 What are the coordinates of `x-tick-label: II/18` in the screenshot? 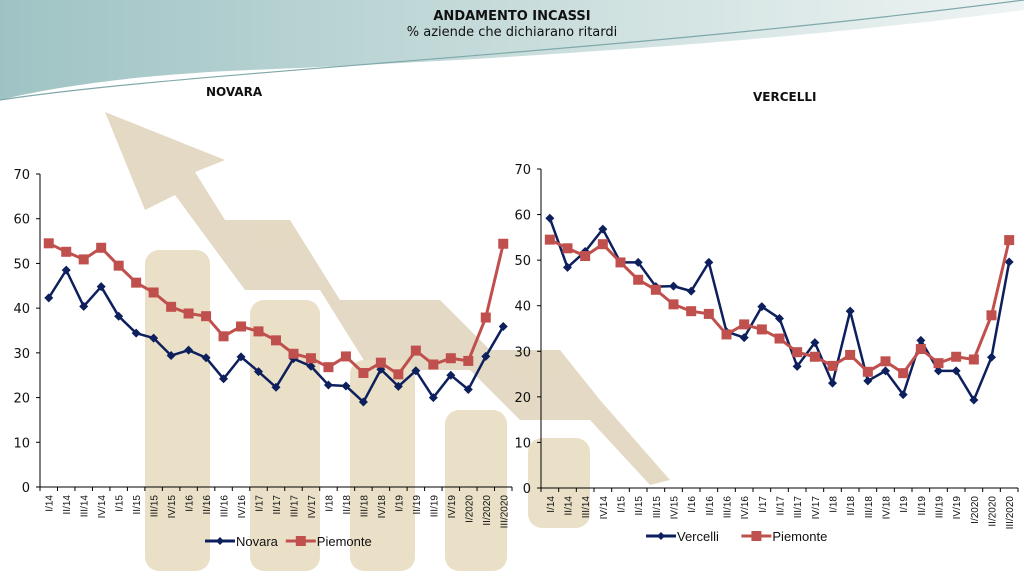 It's located at (851, 506).